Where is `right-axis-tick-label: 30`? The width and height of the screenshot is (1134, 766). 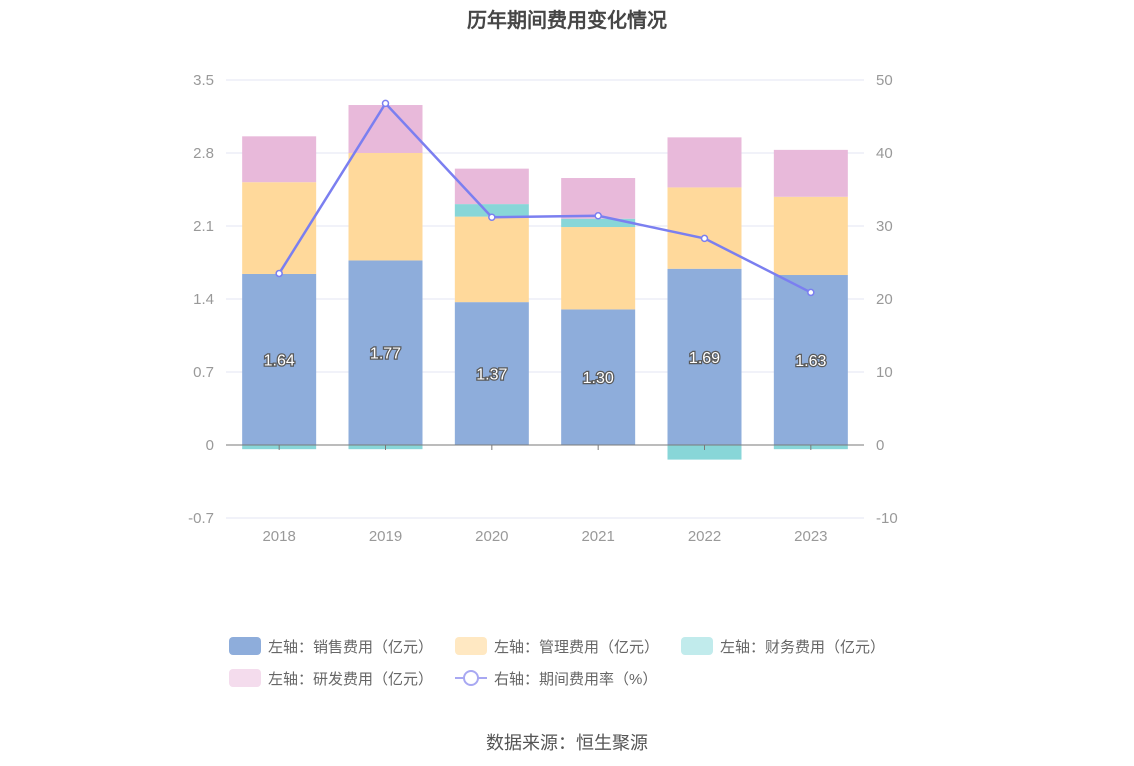
right-axis-tick-label: 30 is located at coordinates (884, 226).